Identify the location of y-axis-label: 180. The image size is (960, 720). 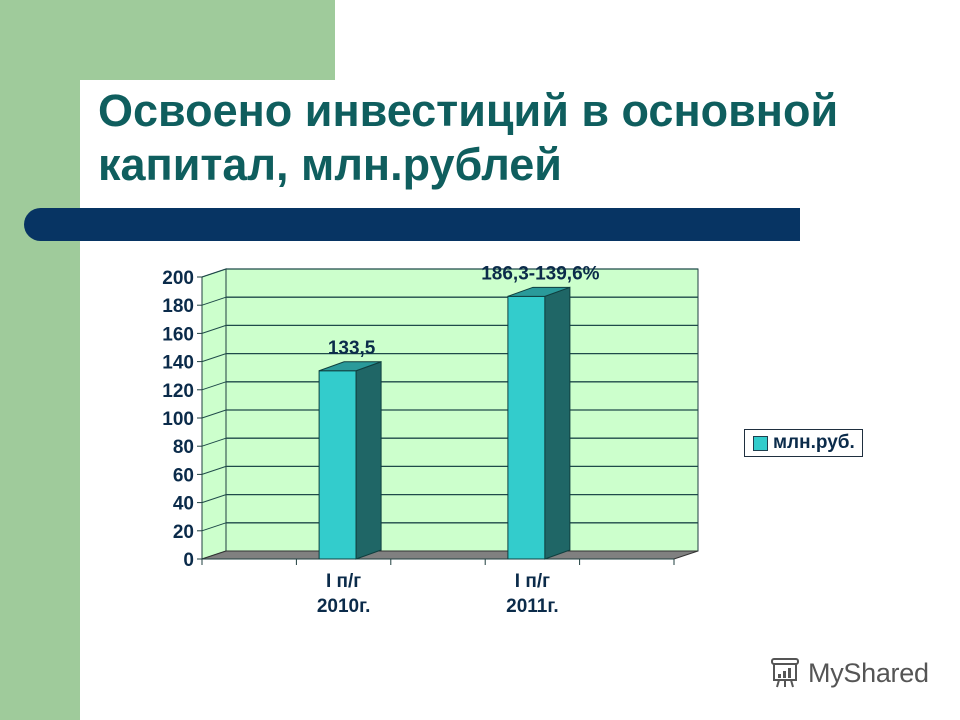
(178, 306).